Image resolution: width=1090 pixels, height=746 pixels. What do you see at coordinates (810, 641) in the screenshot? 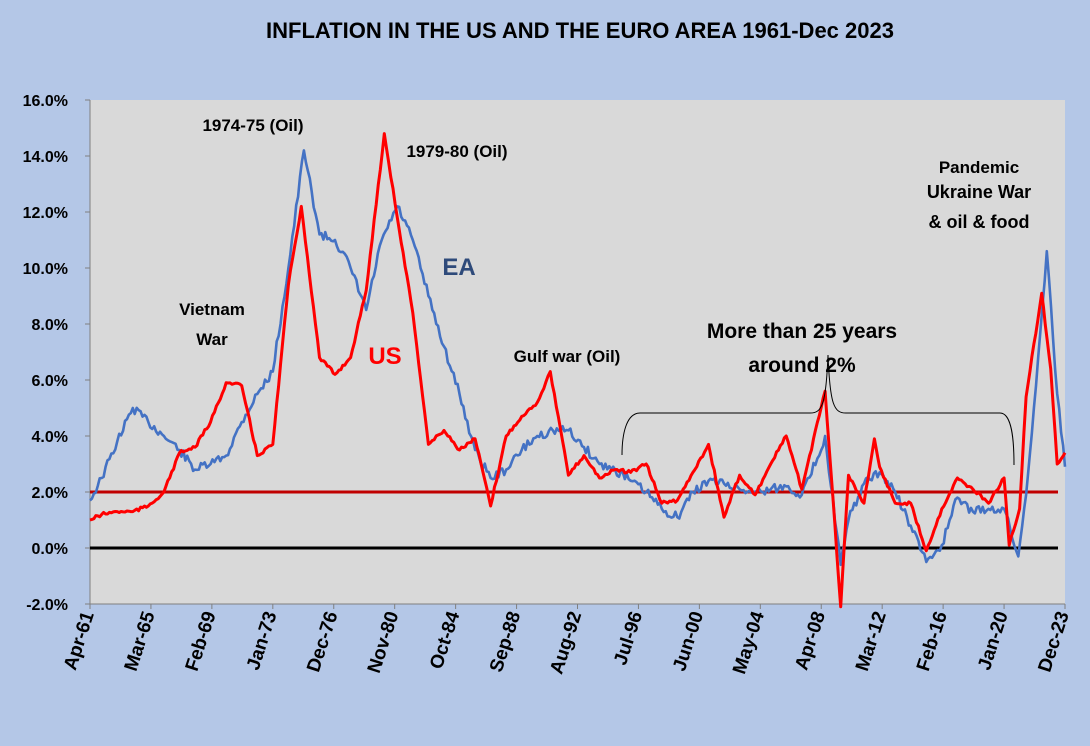
I see `x-tick-label: Apr-08` at bounding box center [810, 641].